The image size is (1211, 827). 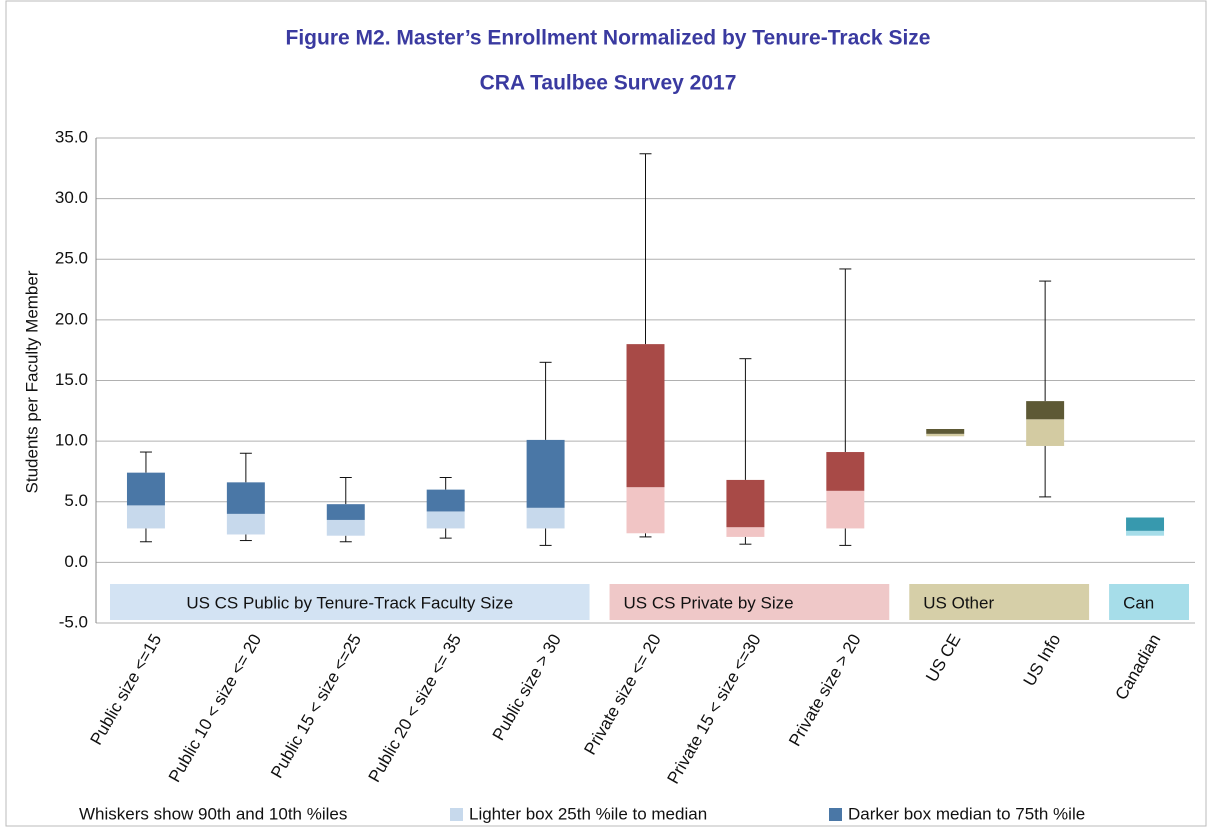 What do you see at coordinates (588, 813) in the screenshot?
I see `legend-text: Lighter box 25th %ile to median` at bounding box center [588, 813].